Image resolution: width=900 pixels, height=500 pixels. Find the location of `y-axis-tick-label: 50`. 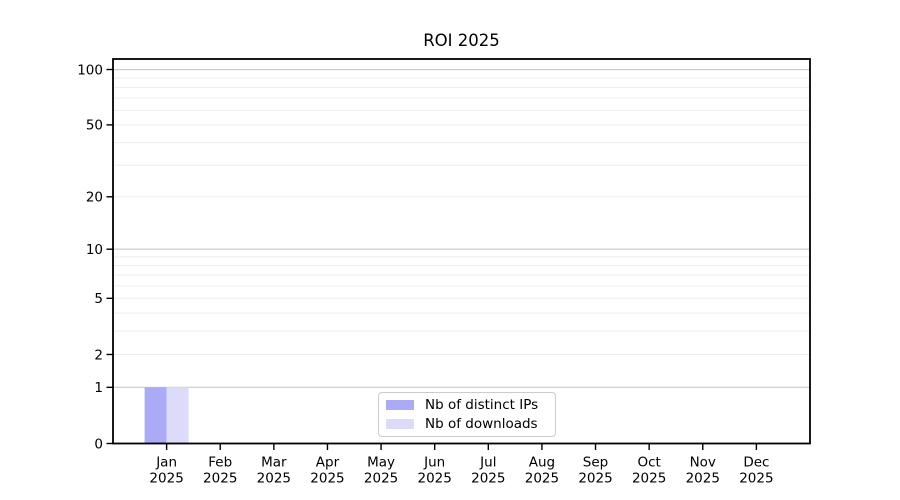

y-axis-tick-label: 50 is located at coordinates (94, 126).